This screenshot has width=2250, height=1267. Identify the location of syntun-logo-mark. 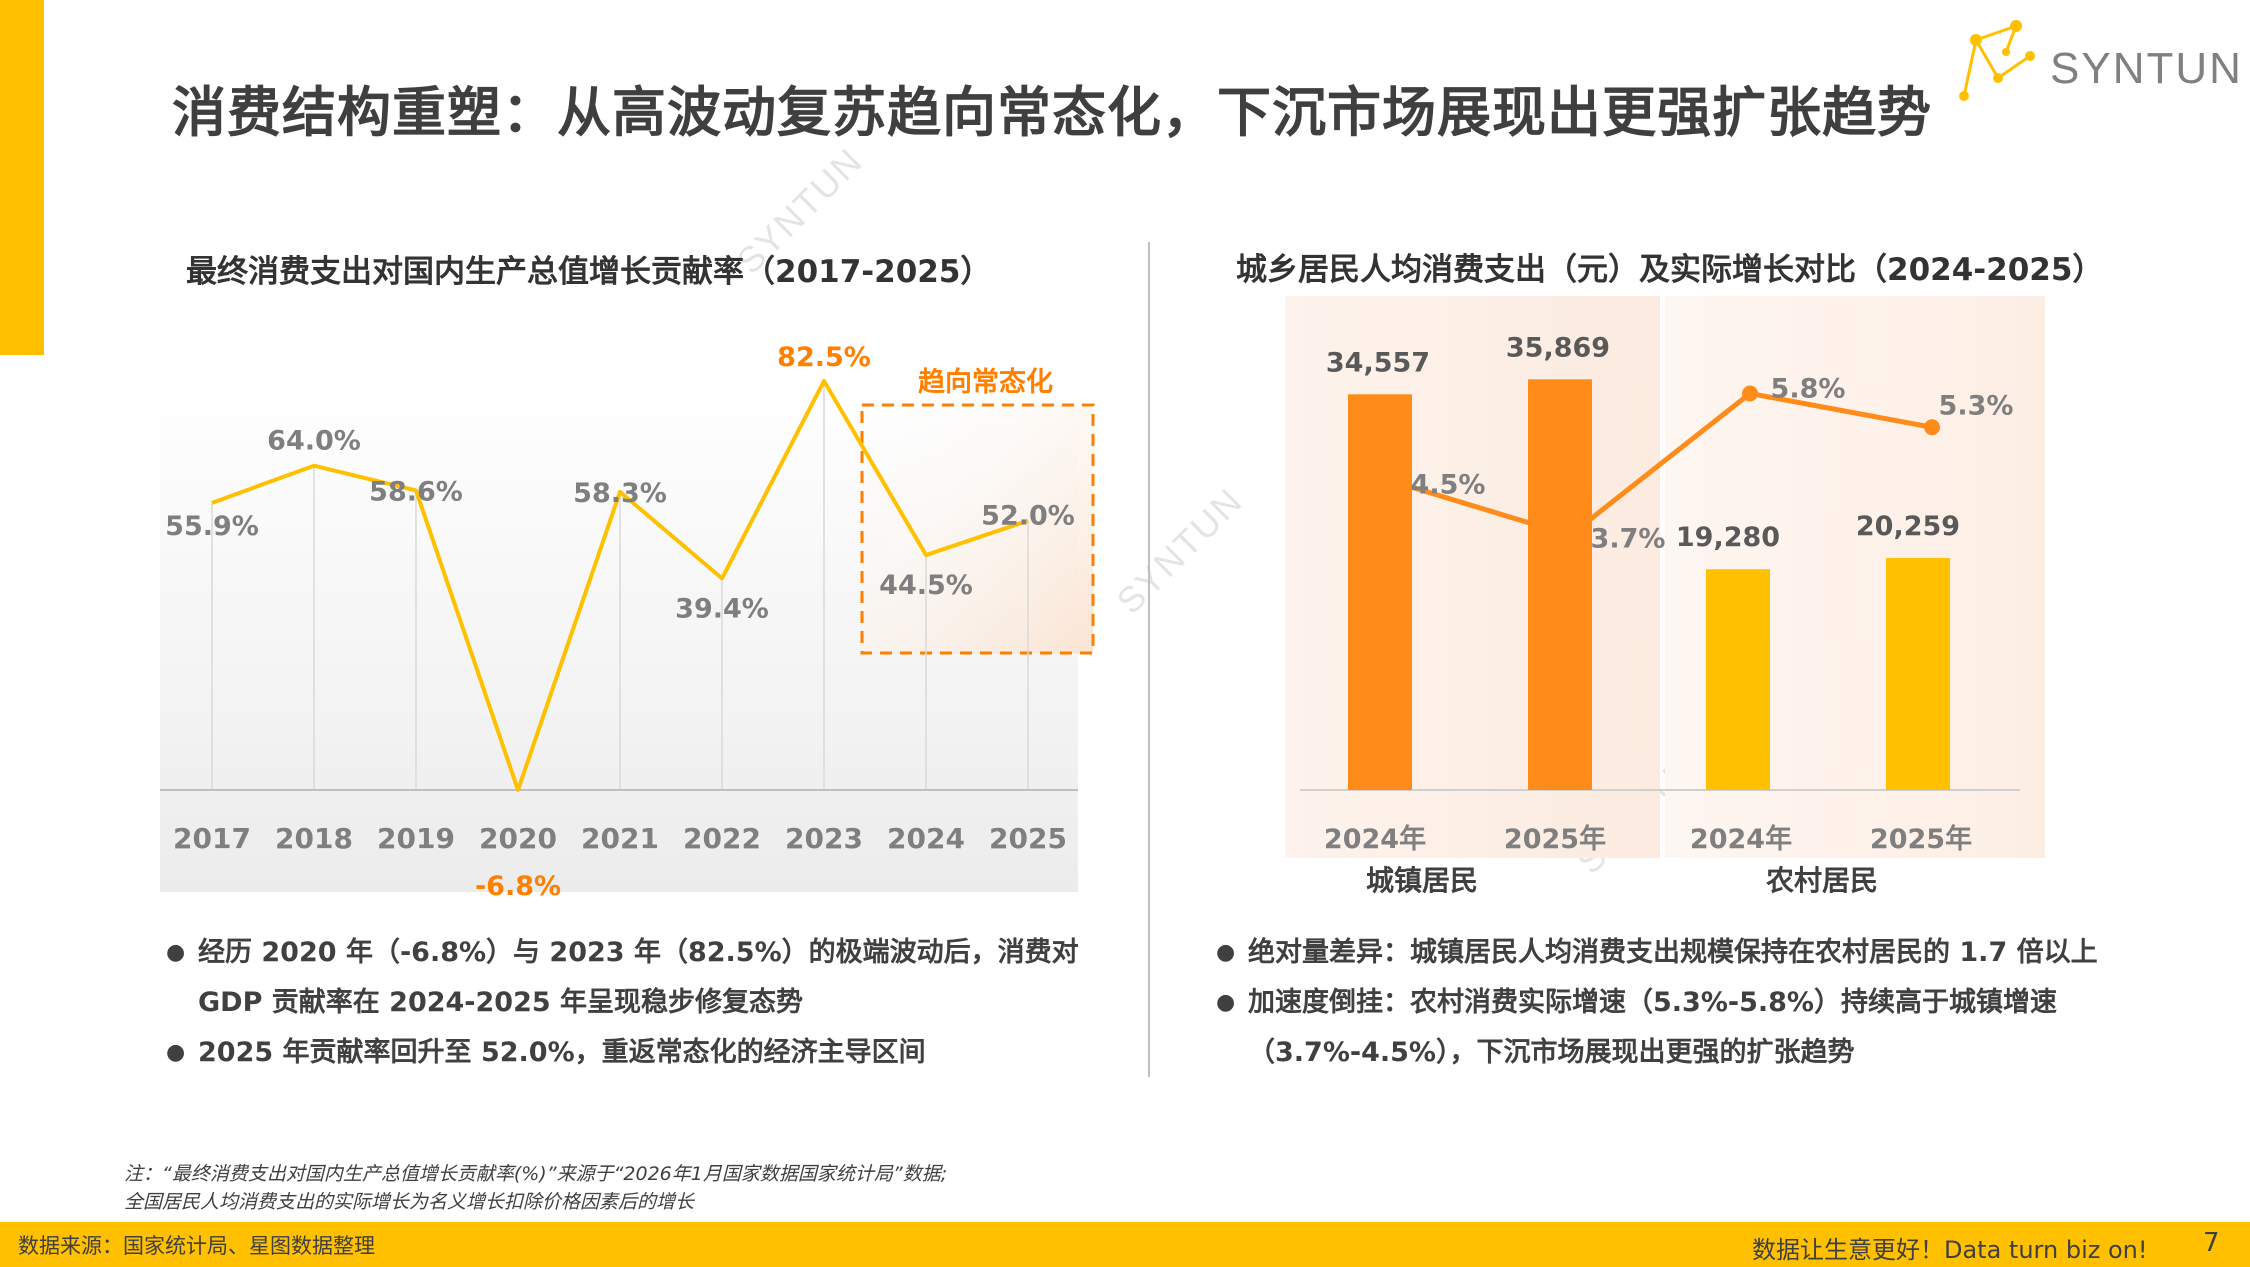
(1997, 60).